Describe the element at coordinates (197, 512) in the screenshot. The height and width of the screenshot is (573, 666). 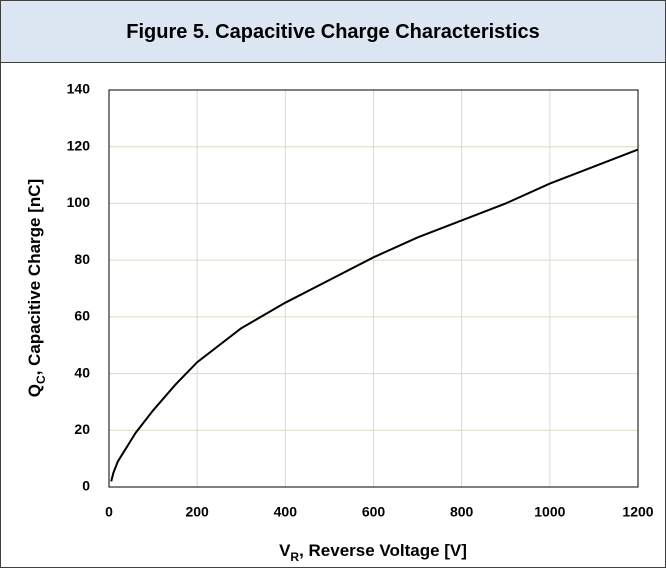
I see `x-tick-label: 200` at that location.